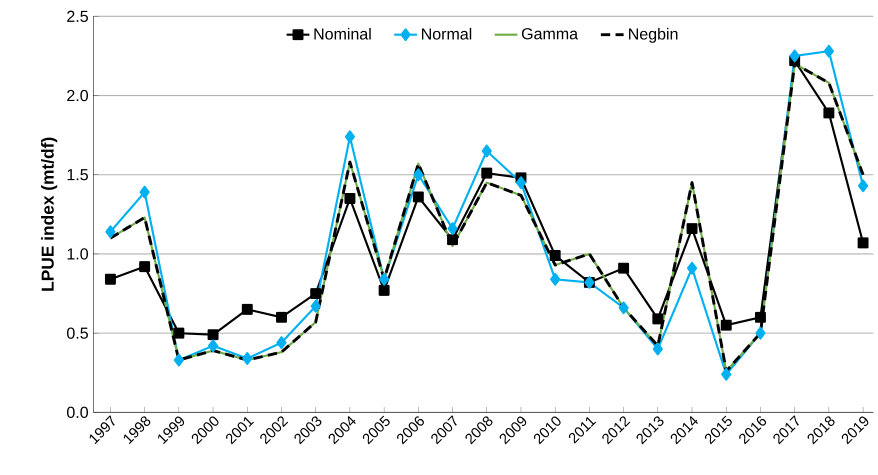  Describe the element at coordinates (342, 34) in the screenshot. I see `legend-label: Nominal` at that location.